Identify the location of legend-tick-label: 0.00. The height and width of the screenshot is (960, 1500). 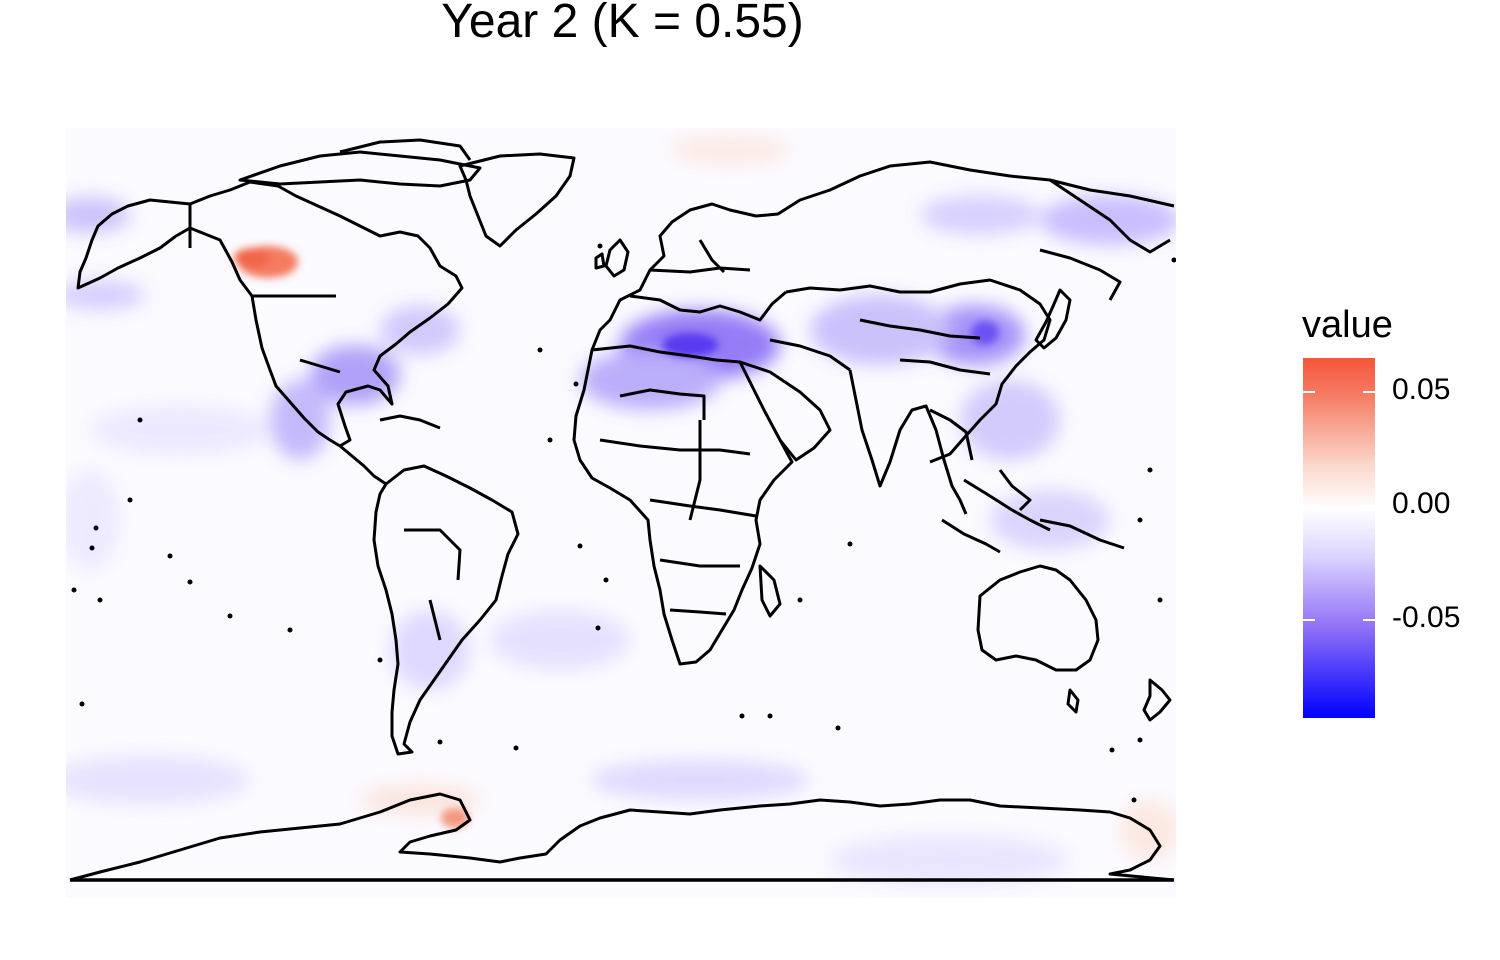
(1421, 503).